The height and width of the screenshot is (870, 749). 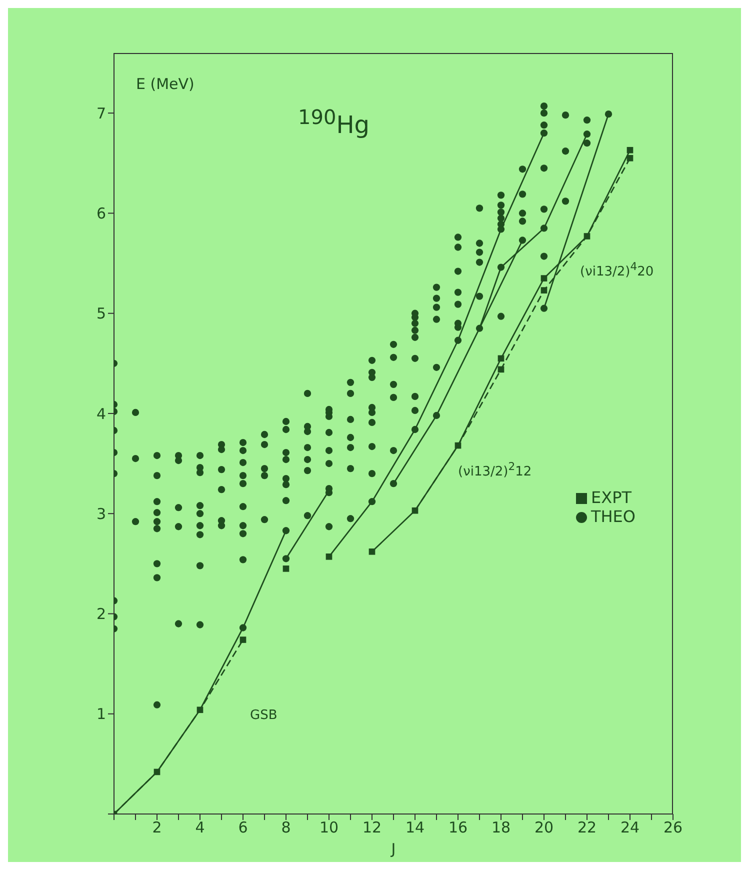 I want to click on y-axis-title: E (MeV), so click(x=165, y=84).